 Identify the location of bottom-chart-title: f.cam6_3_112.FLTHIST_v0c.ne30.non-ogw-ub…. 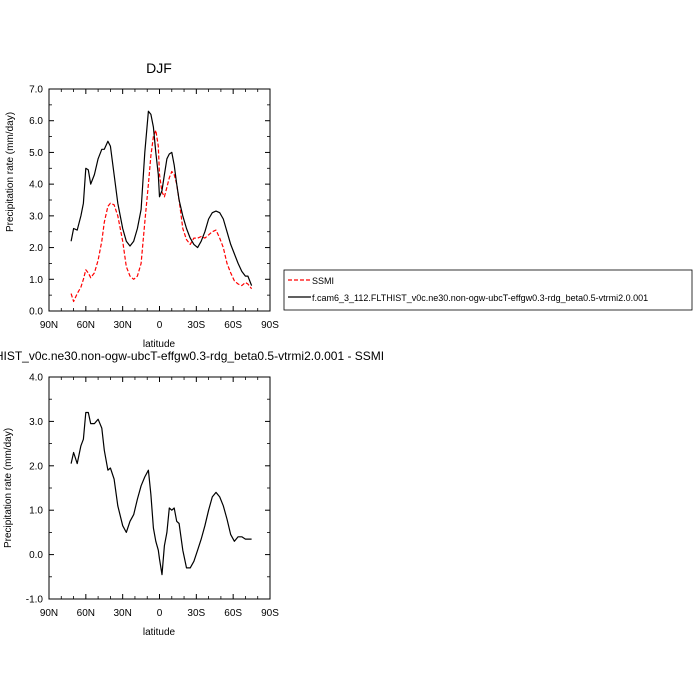
(192, 356).